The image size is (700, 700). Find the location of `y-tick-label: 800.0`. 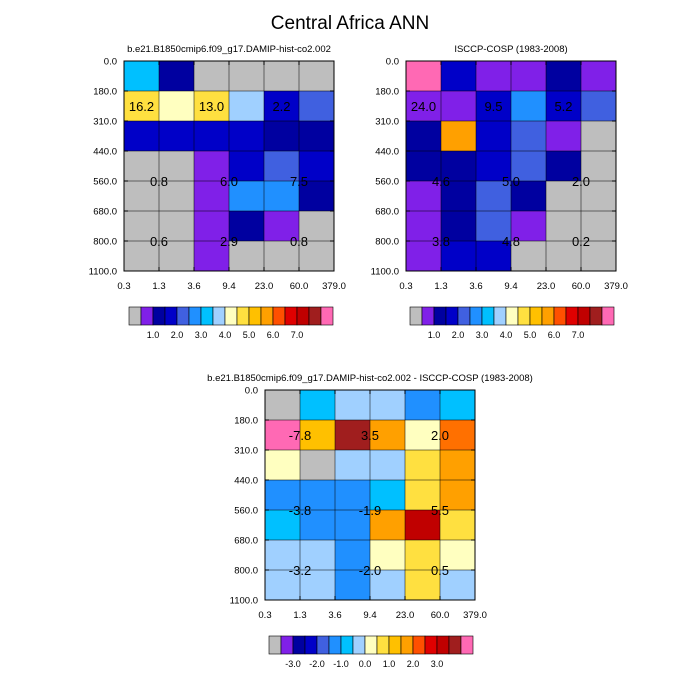

y-tick-label: 800.0 is located at coordinates (246, 571).